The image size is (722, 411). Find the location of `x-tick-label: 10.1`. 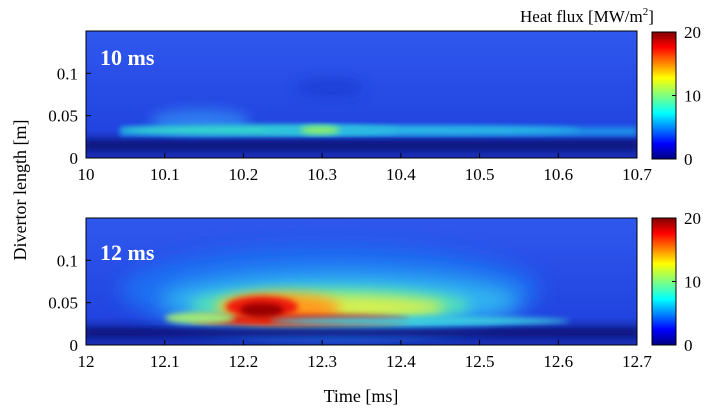

x-tick-label: 10.1 is located at coordinates (165, 174).